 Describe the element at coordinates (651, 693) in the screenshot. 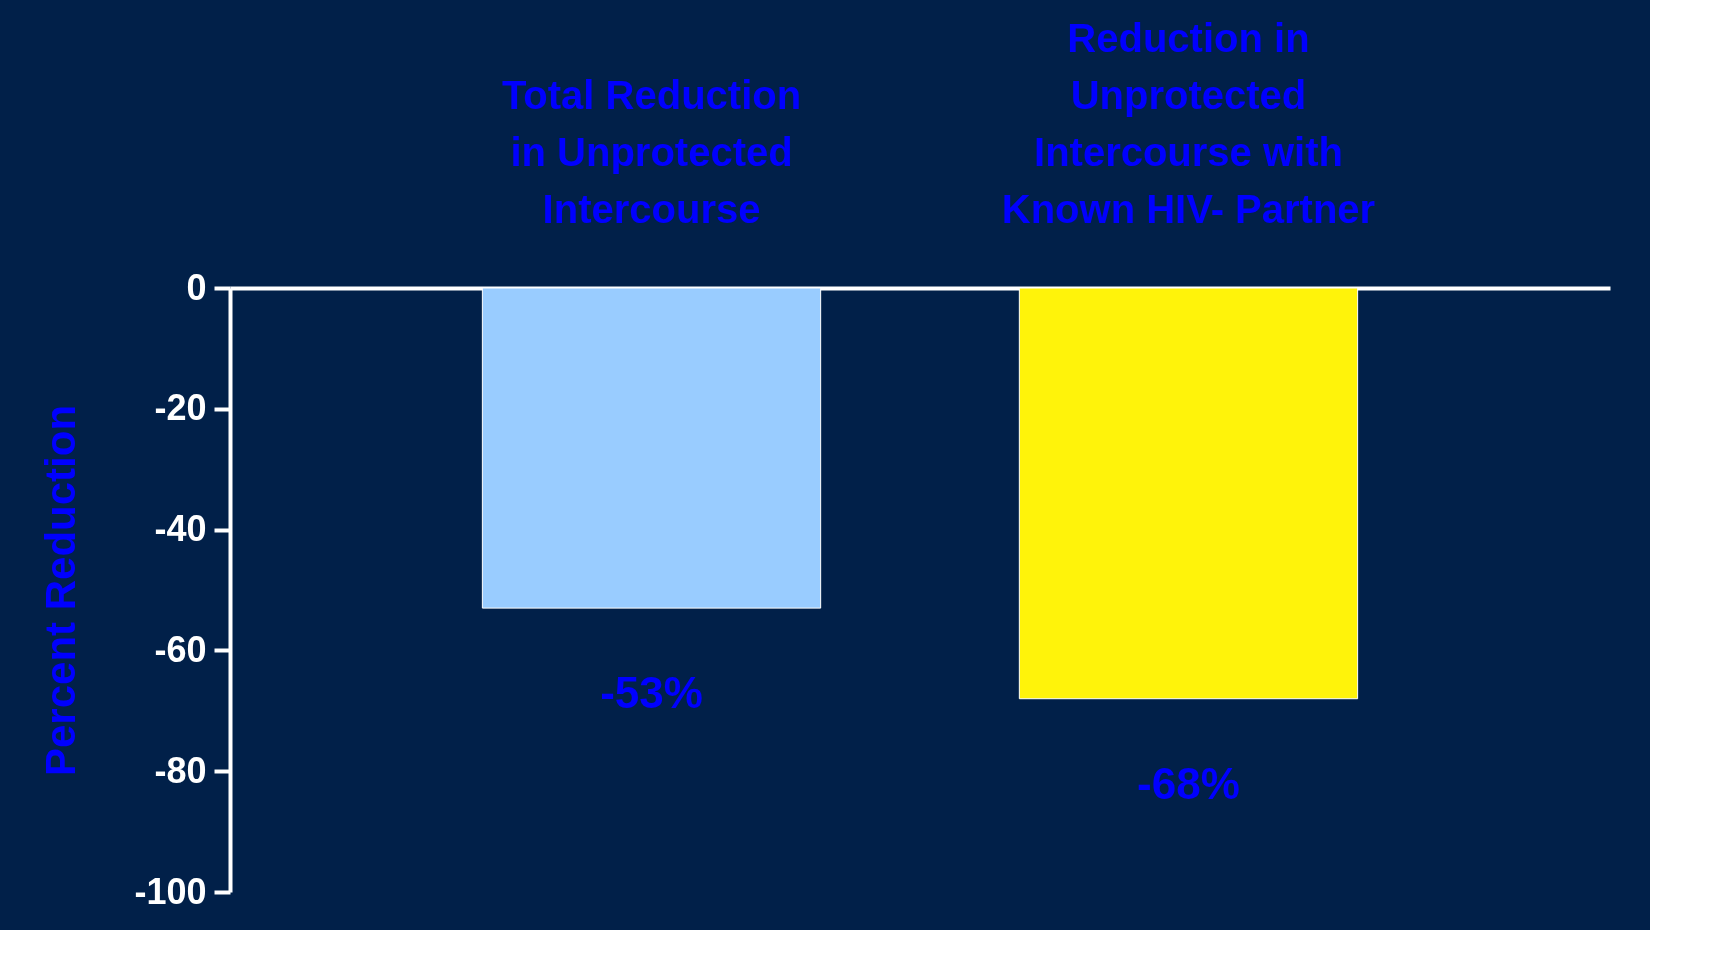

I see `data-label: -53%` at that location.